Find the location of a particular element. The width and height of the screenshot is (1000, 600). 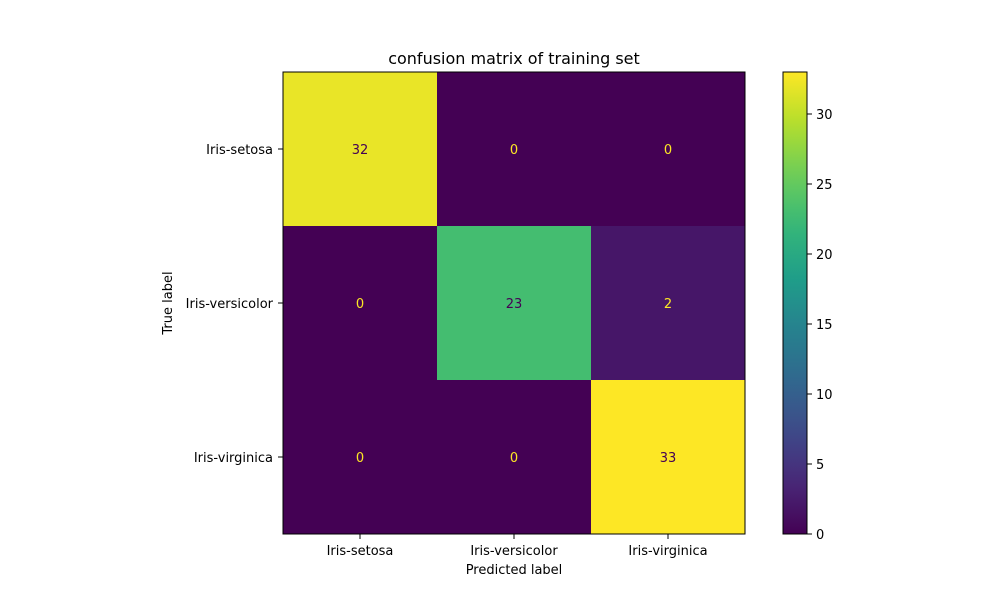

x-tick-label: Iris-versicolor is located at coordinates (514, 551).